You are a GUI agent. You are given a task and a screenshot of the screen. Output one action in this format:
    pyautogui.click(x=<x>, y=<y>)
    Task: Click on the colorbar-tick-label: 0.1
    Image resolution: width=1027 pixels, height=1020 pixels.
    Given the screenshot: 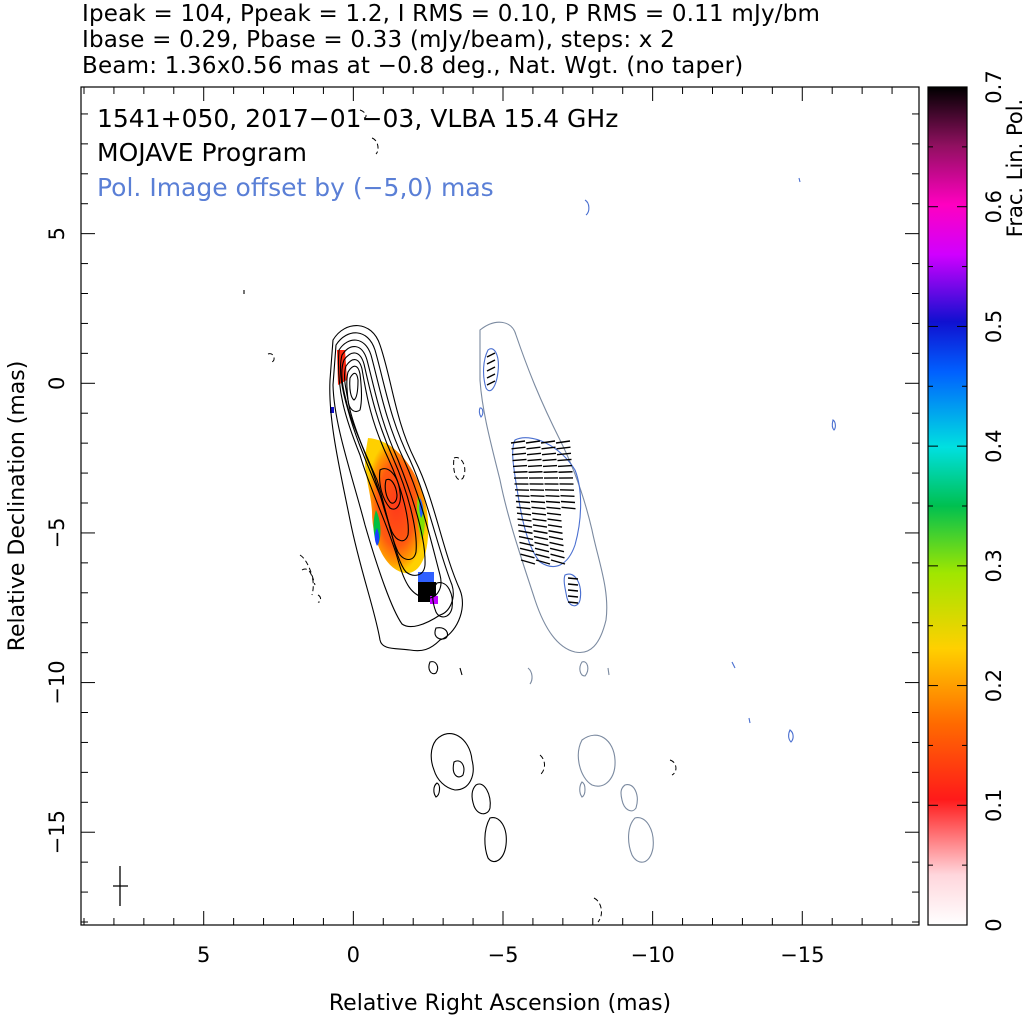 What is the action you would take?
    pyautogui.click(x=994, y=805)
    